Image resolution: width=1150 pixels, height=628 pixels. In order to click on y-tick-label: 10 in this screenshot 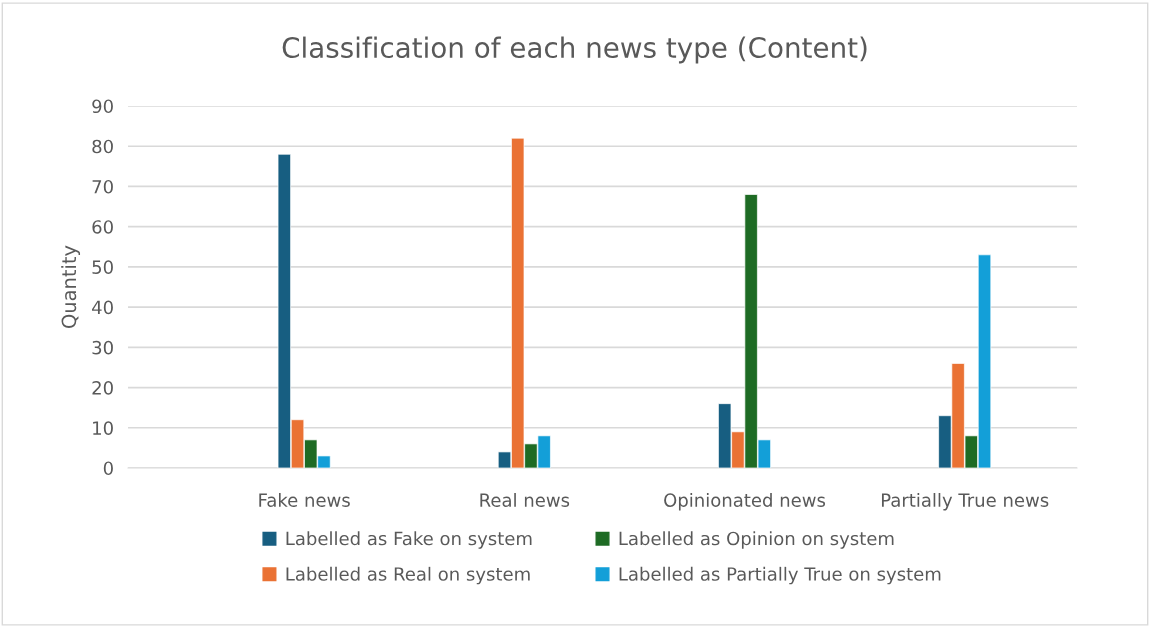, I will do `click(103, 428)`.